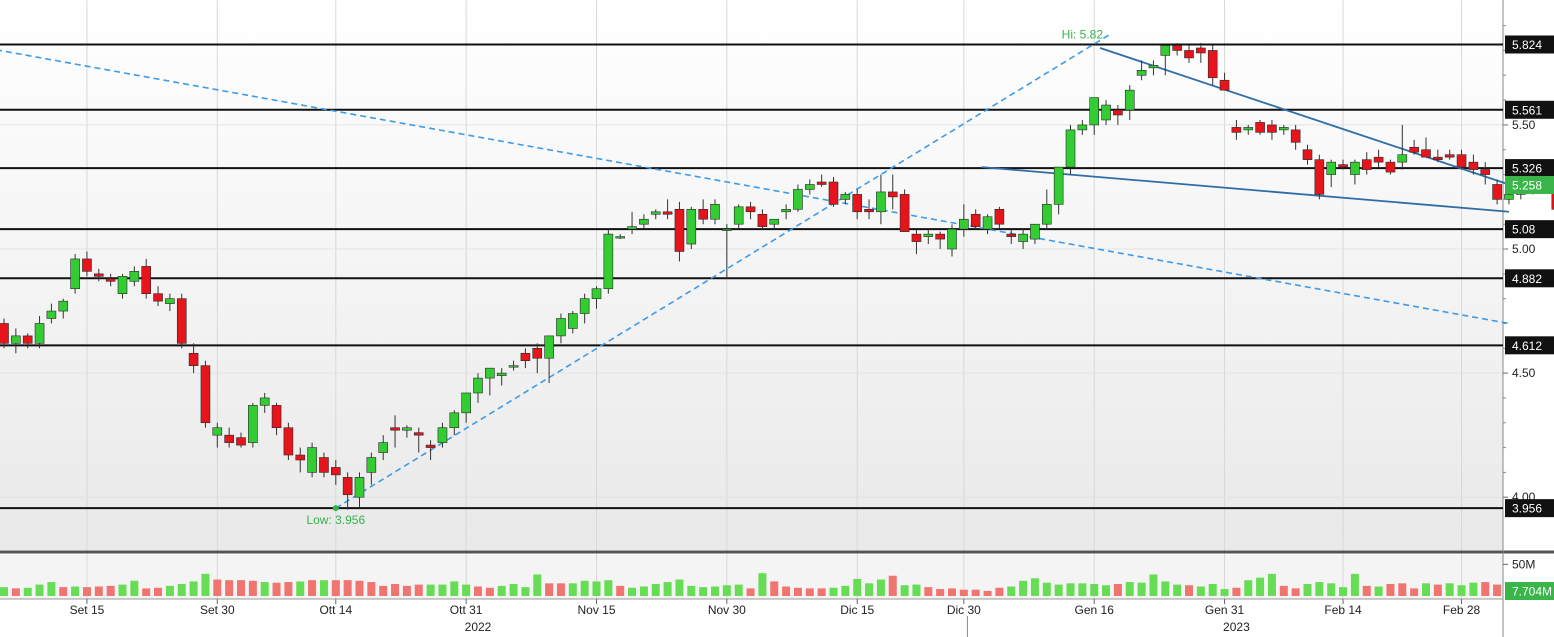 This screenshot has height=637, width=1554. I want to click on volume-bars, so click(756, 584).